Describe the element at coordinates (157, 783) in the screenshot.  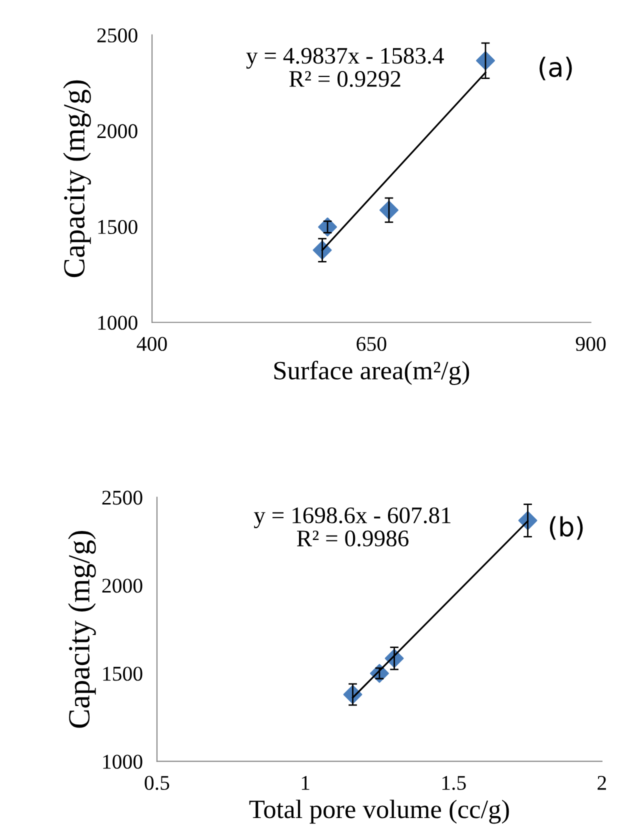
I see `x-tick-label: 0.5` at that location.